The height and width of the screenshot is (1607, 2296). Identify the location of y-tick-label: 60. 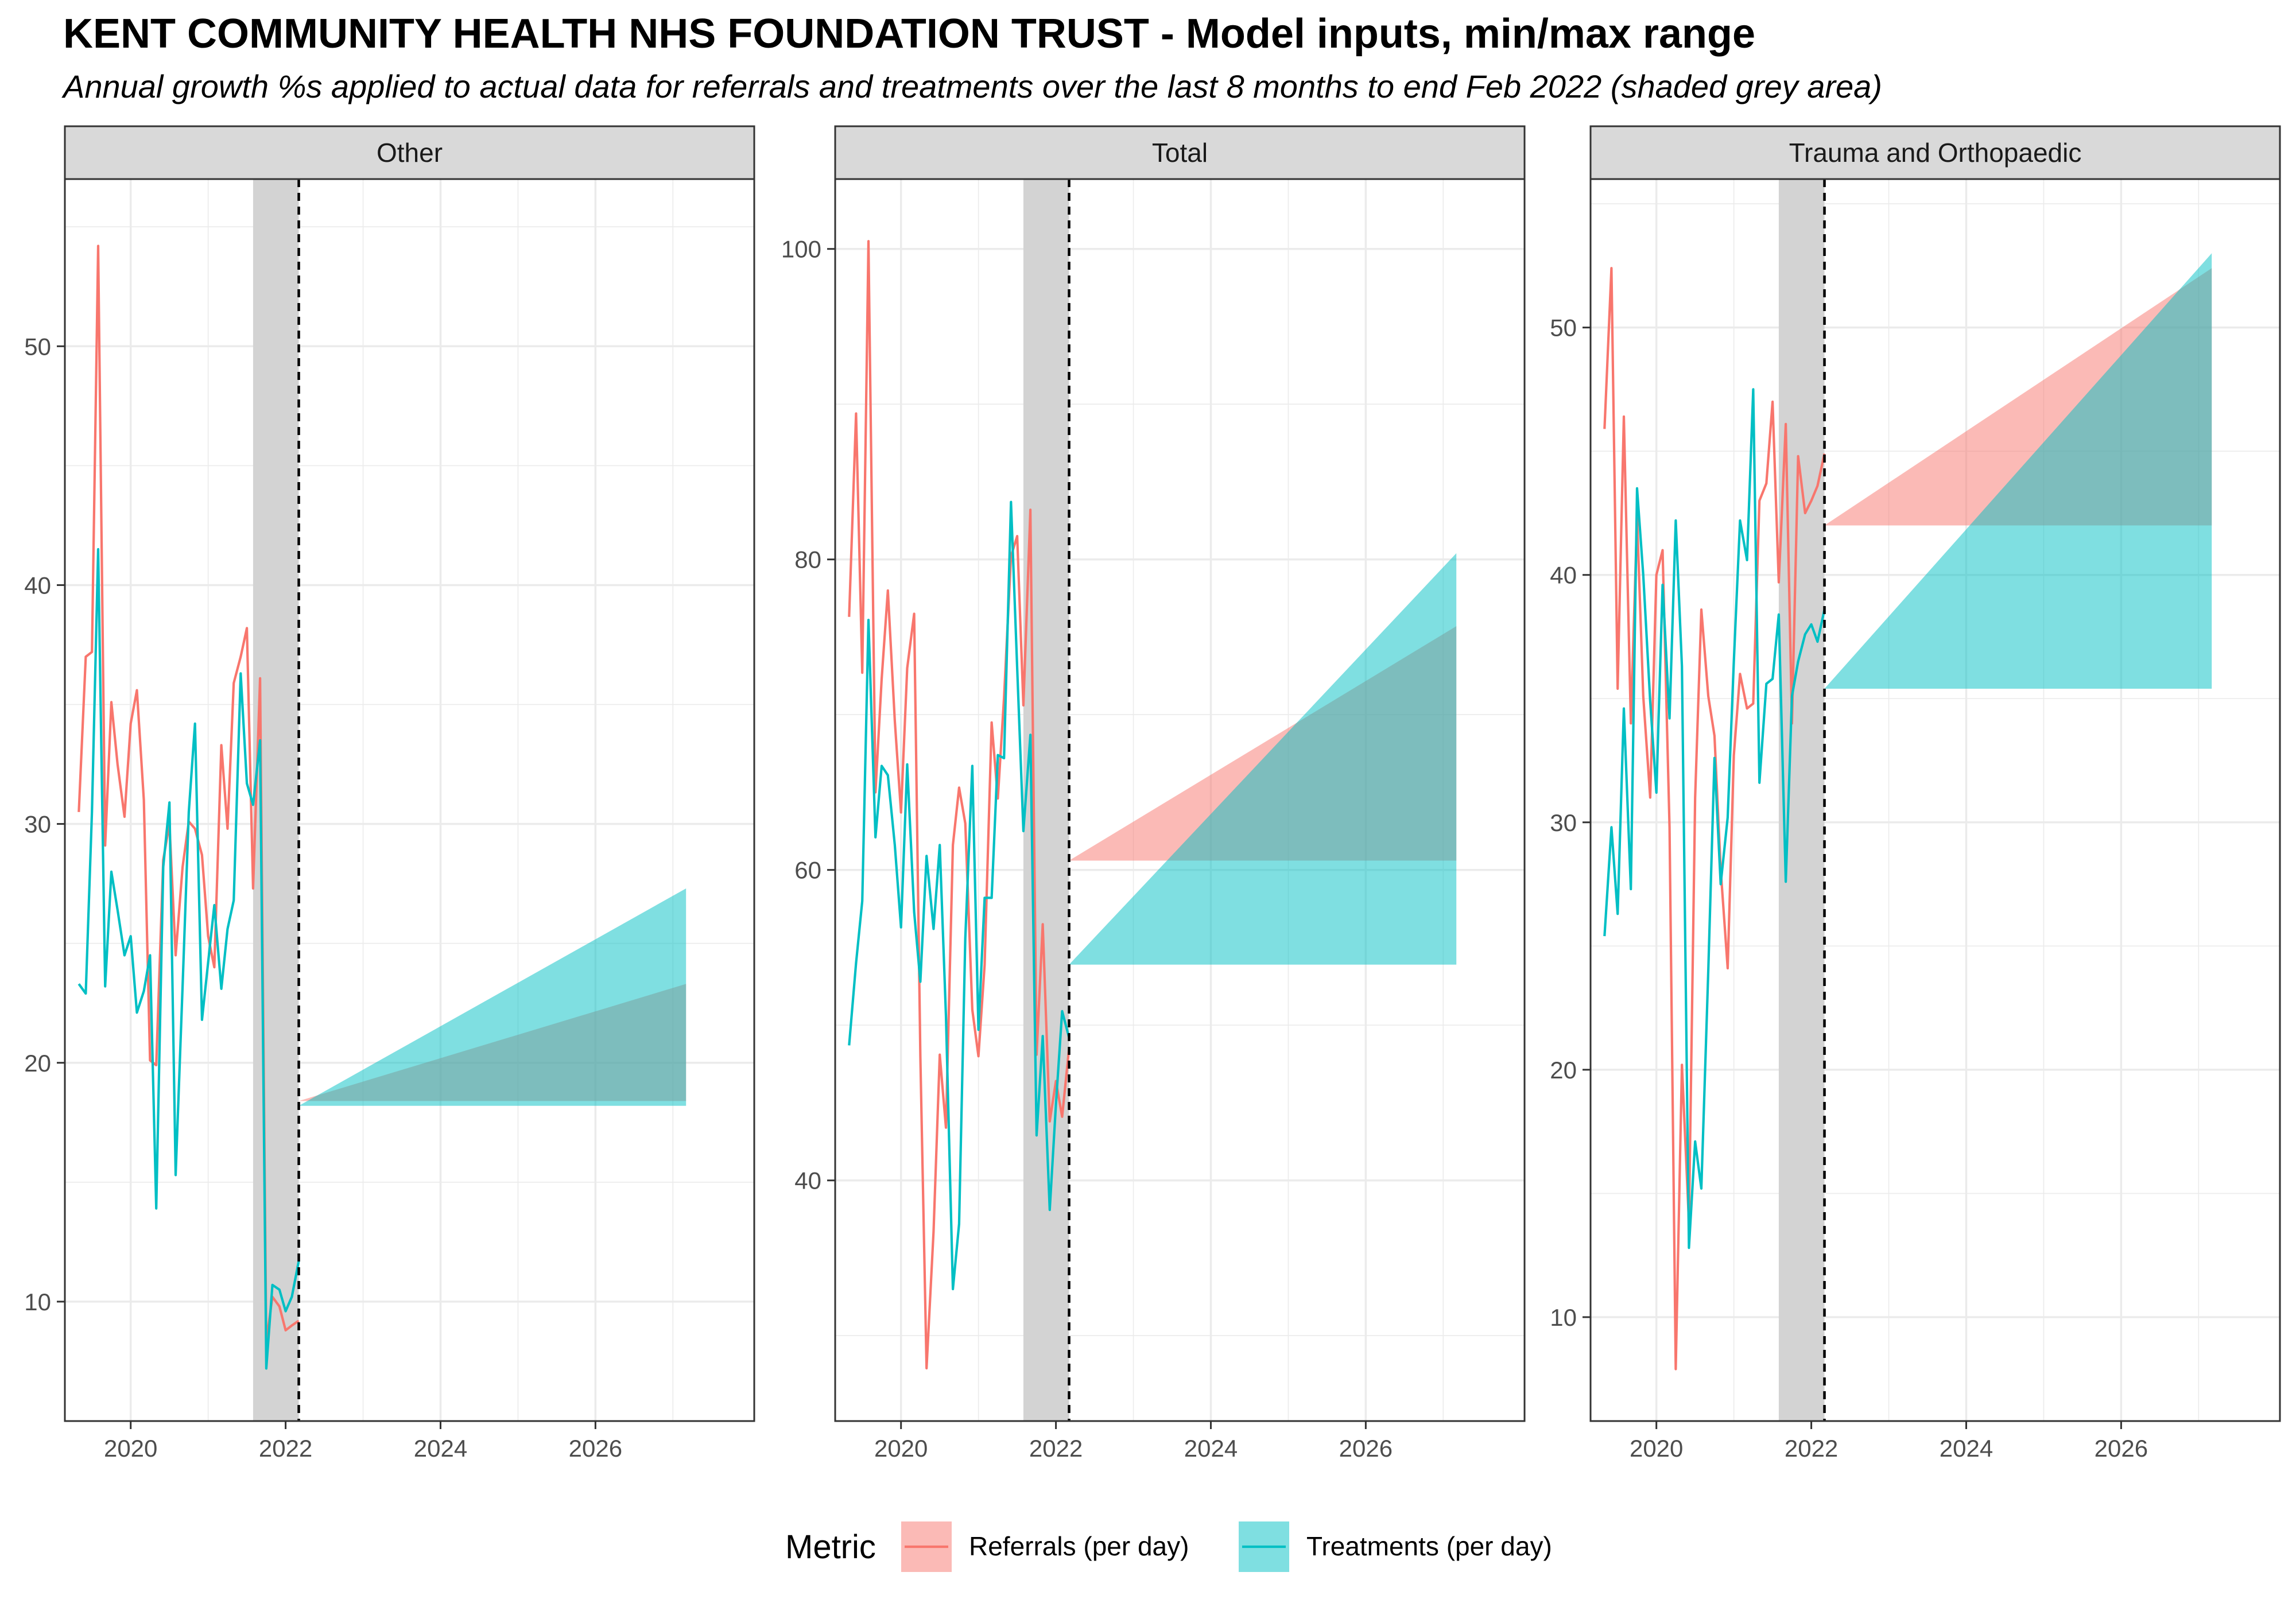
(807, 871).